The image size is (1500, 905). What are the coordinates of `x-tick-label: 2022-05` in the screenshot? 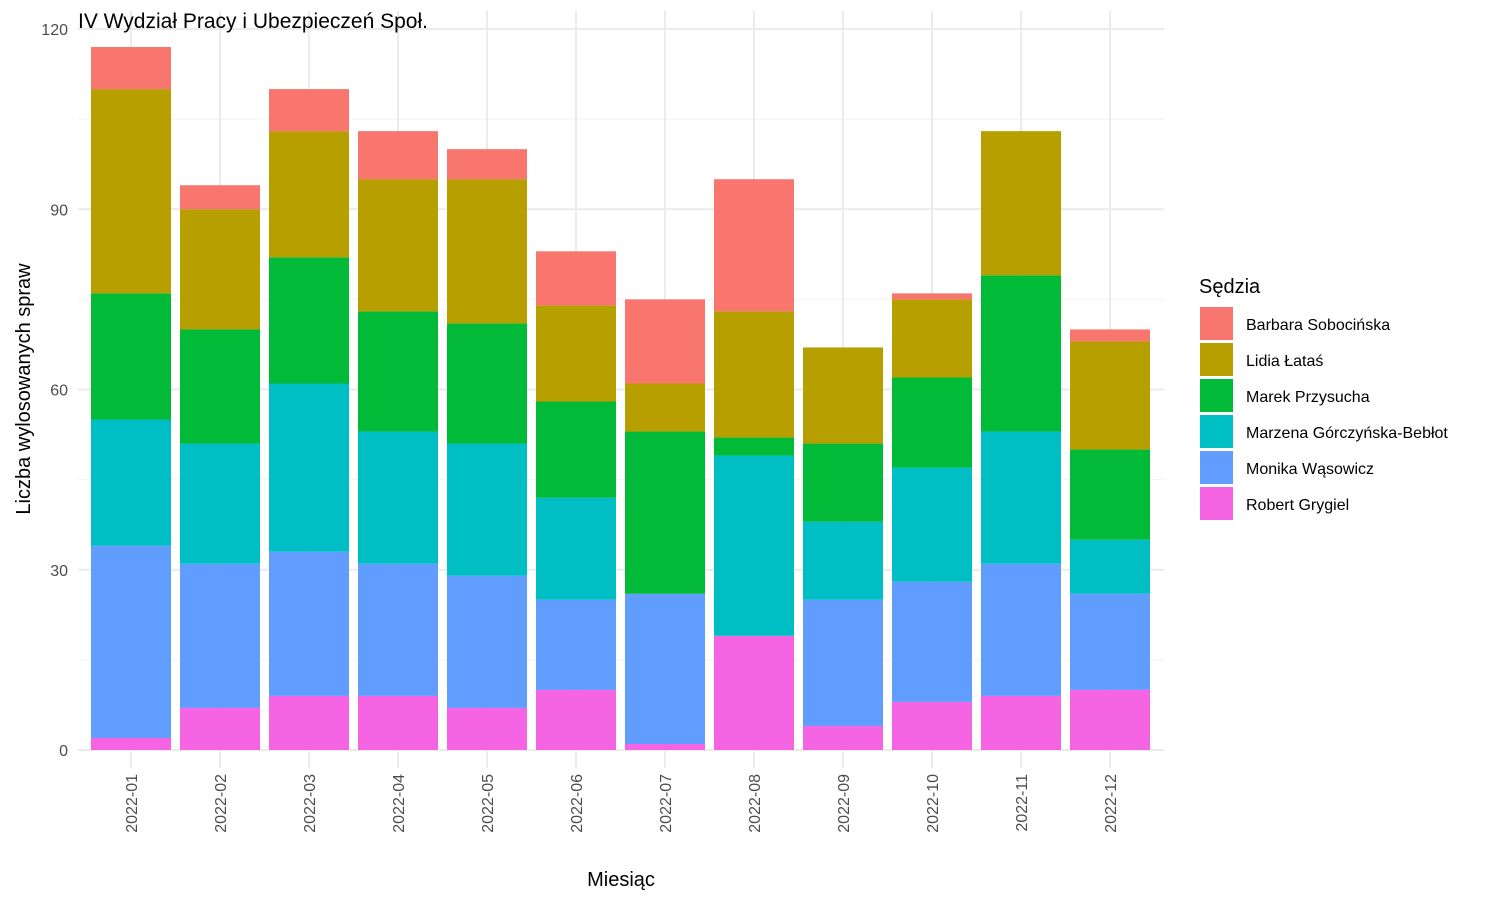 It's located at (488, 803).